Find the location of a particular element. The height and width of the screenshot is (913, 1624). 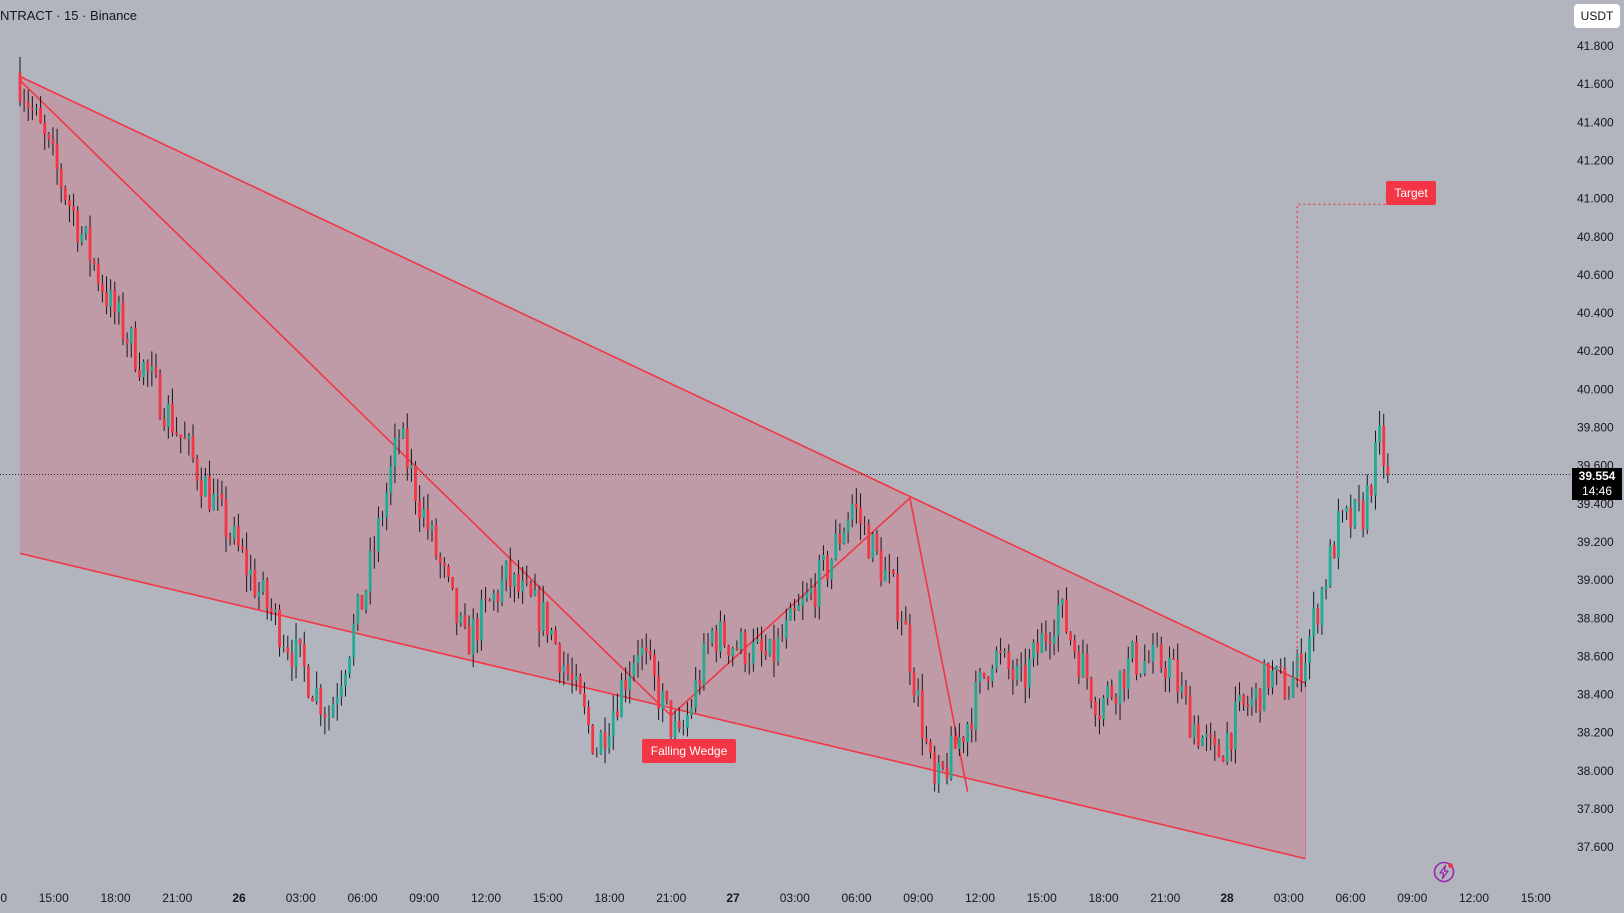

target-label: Target is located at coordinates (1411, 193).